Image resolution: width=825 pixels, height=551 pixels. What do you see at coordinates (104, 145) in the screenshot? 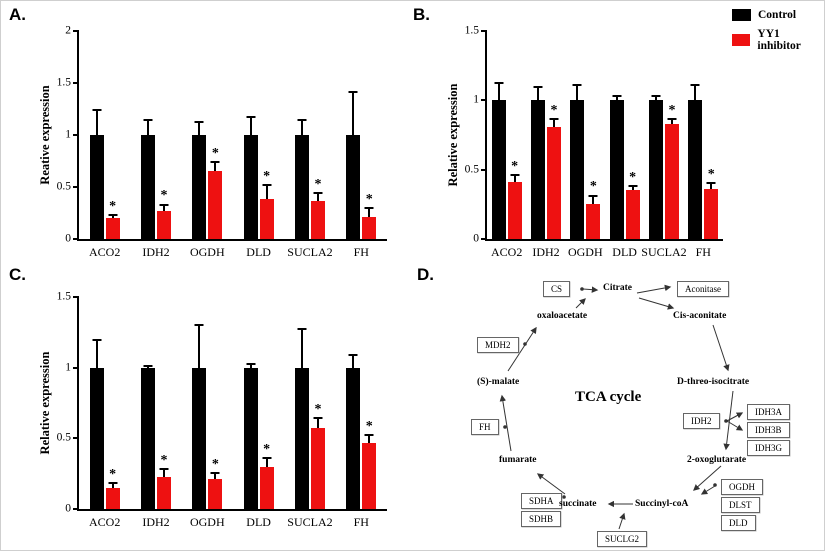
I see `bar-group-aco2: * ACO2` at bounding box center [104, 145].